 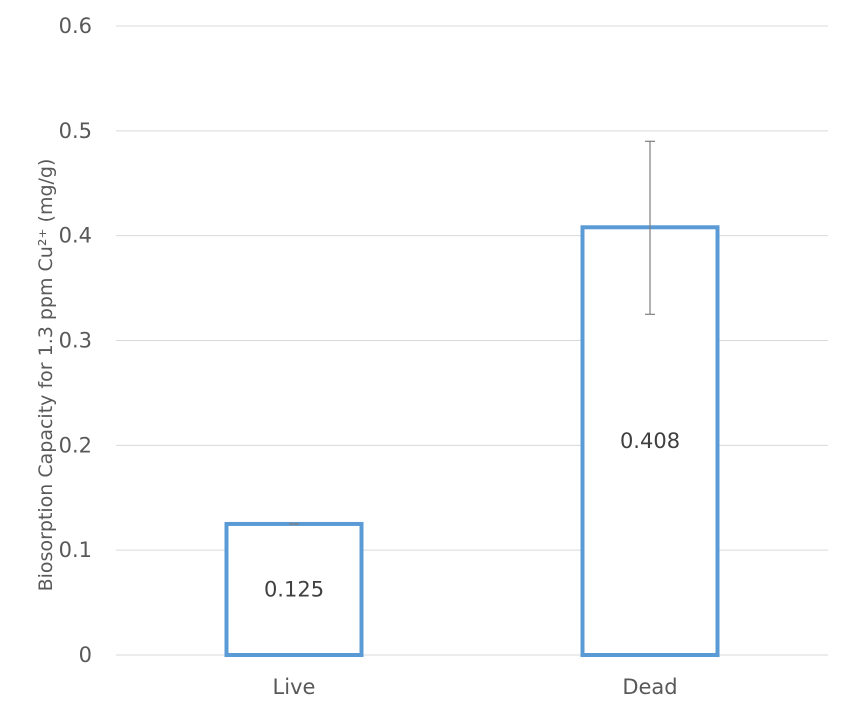 I want to click on data-label-dead: 0.408, so click(x=650, y=441).